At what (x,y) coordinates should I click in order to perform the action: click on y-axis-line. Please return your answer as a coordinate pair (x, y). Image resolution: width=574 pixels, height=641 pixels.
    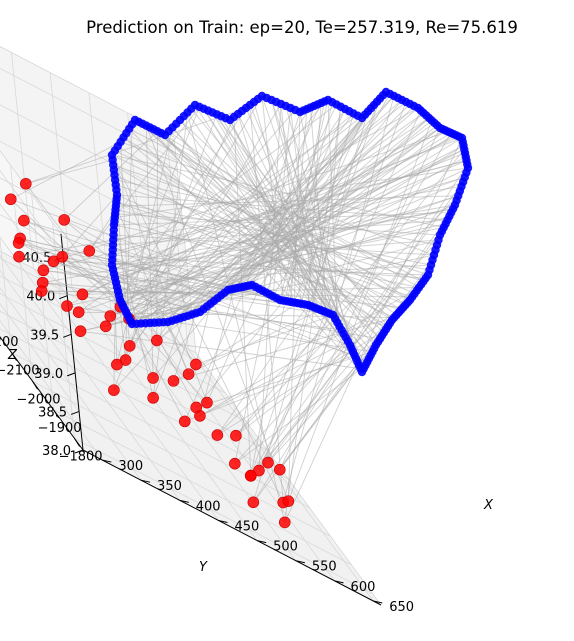
    Looking at the image, I should click on (42, 393).